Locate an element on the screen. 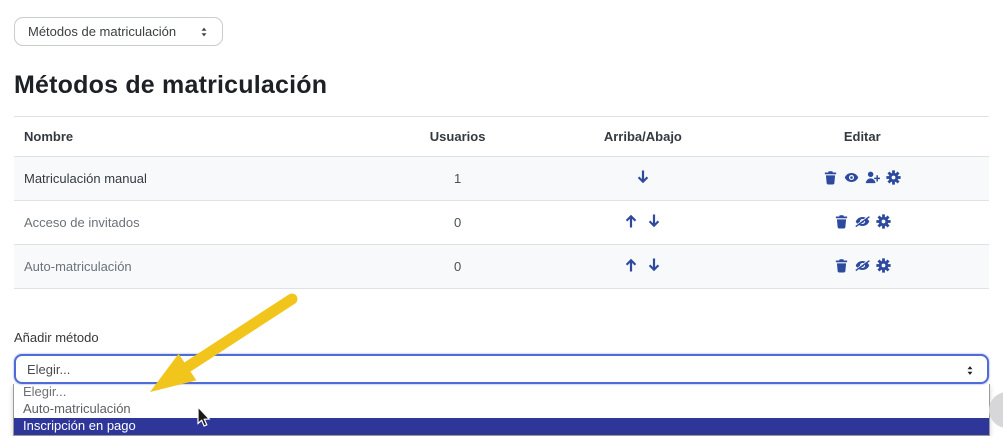  col-header-nombre: Nombre is located at coordinates (49, 136).